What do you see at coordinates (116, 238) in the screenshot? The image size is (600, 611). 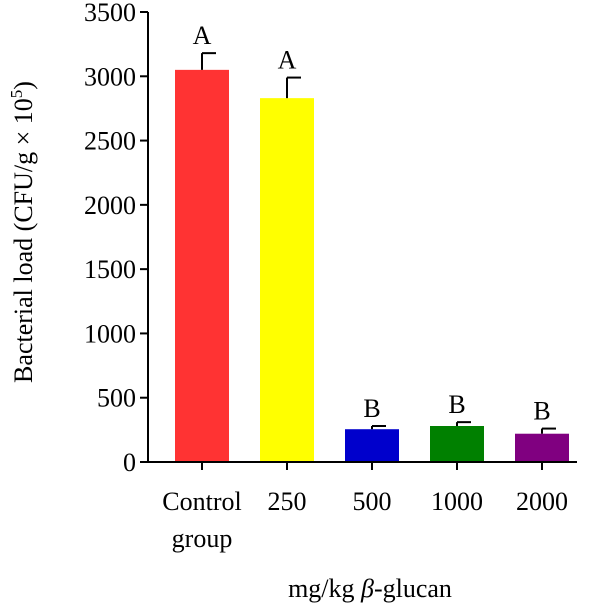 I see `y-axis: 0 500 1000 1500 2000 2500 3000 3500` at bounding box center [116, 238].